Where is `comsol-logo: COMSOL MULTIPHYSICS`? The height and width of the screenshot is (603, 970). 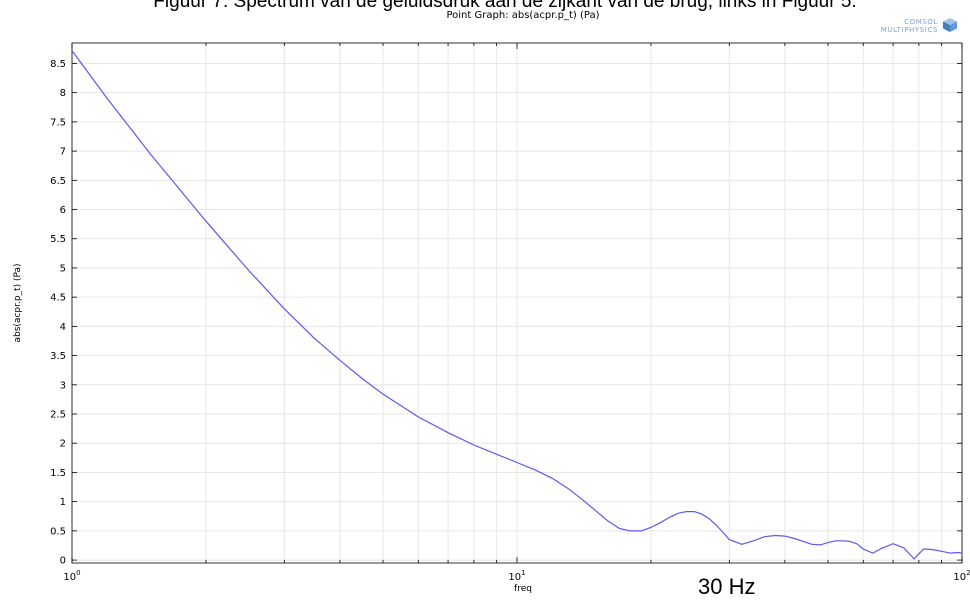 comsol-logo: COMSOL MULTIPHYSICS is located at coordinates (917, 27).